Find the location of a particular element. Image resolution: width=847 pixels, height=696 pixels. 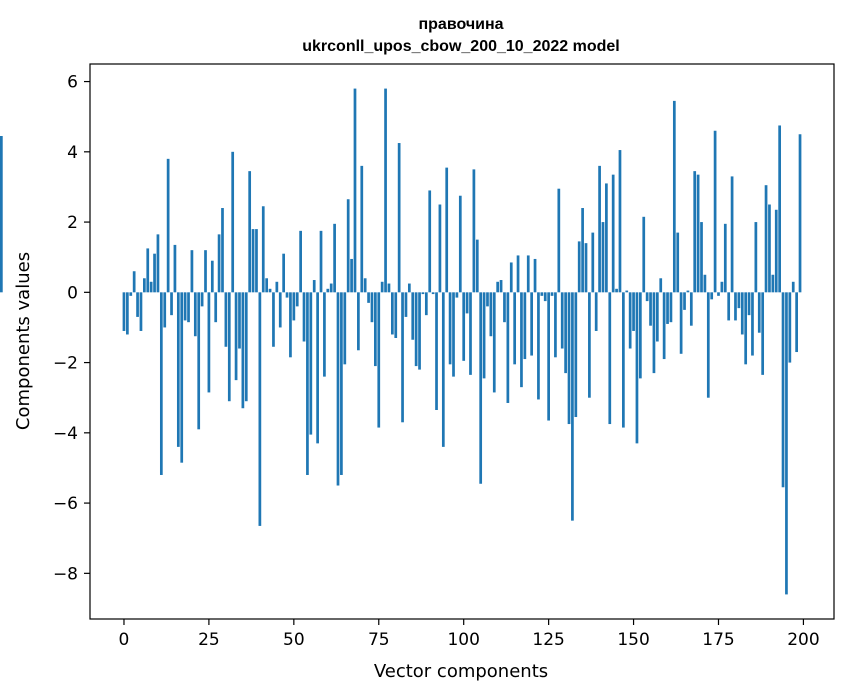

y-tick-label: 2 is located at coordinates (72, 223).